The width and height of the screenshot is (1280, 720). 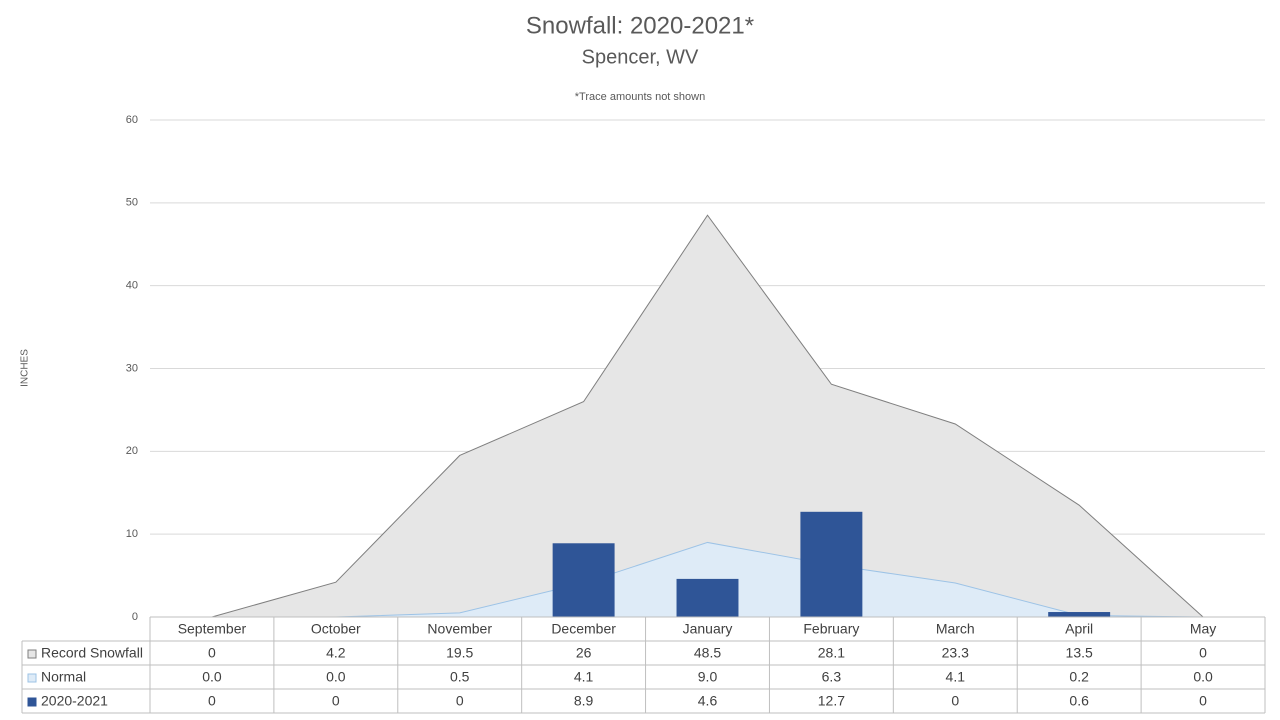 I want to click on x-tick-label: December, so click(x=583, y=629).